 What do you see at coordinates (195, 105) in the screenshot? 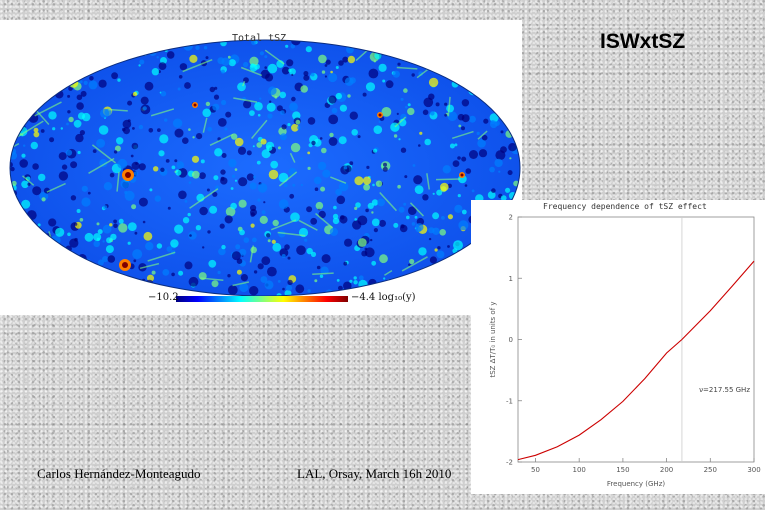
I see `sky-map-cluster-core` at bounding box center [195, 105].